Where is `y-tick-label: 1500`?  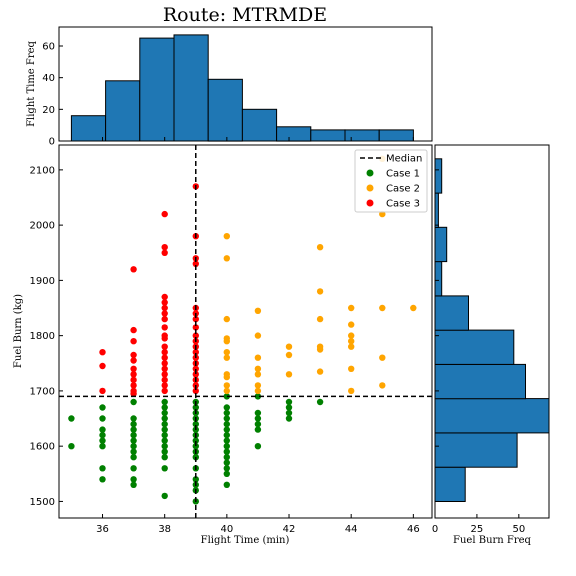
y-tick-label: 1500 is located at coordinates (42, 502).